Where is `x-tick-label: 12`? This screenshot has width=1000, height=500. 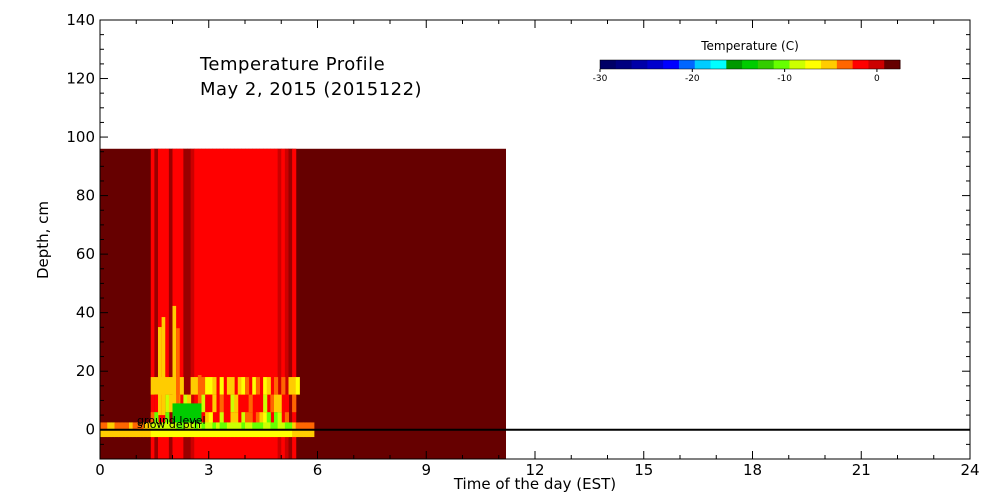
x-tick-label: 12 is located at coordinates (534, 470).